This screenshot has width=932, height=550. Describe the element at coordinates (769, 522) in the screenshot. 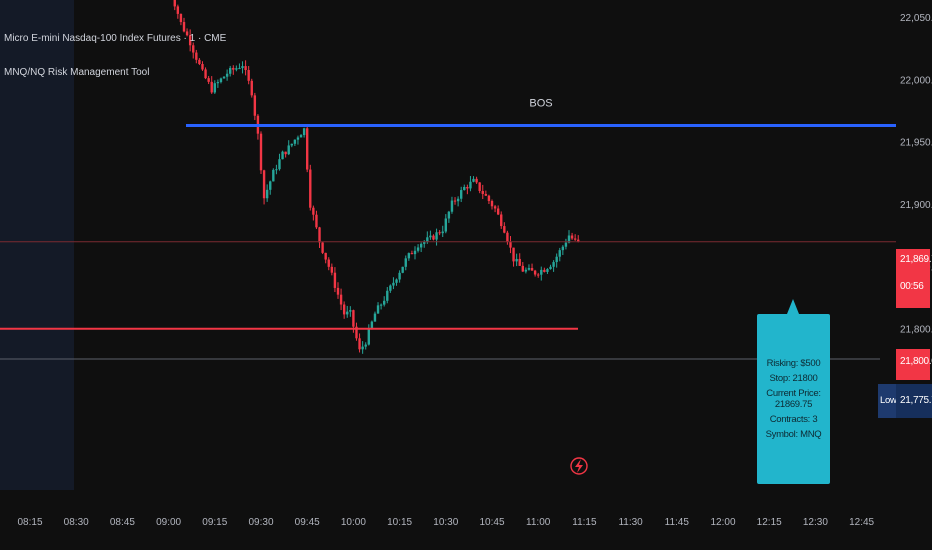

I see `x-tick-label: 12:15` at that location.